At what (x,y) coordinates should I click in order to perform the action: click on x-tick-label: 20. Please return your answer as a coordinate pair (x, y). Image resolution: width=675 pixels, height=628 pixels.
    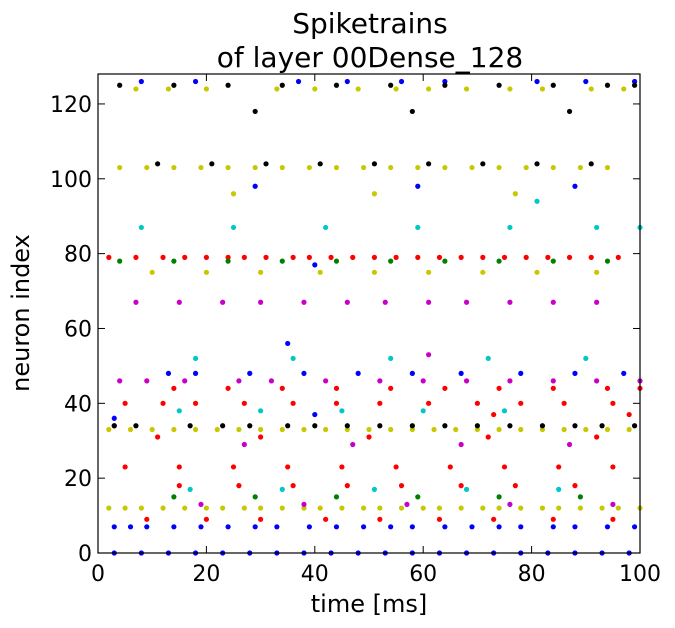
    Looking at the image, I should click on (206, 574).